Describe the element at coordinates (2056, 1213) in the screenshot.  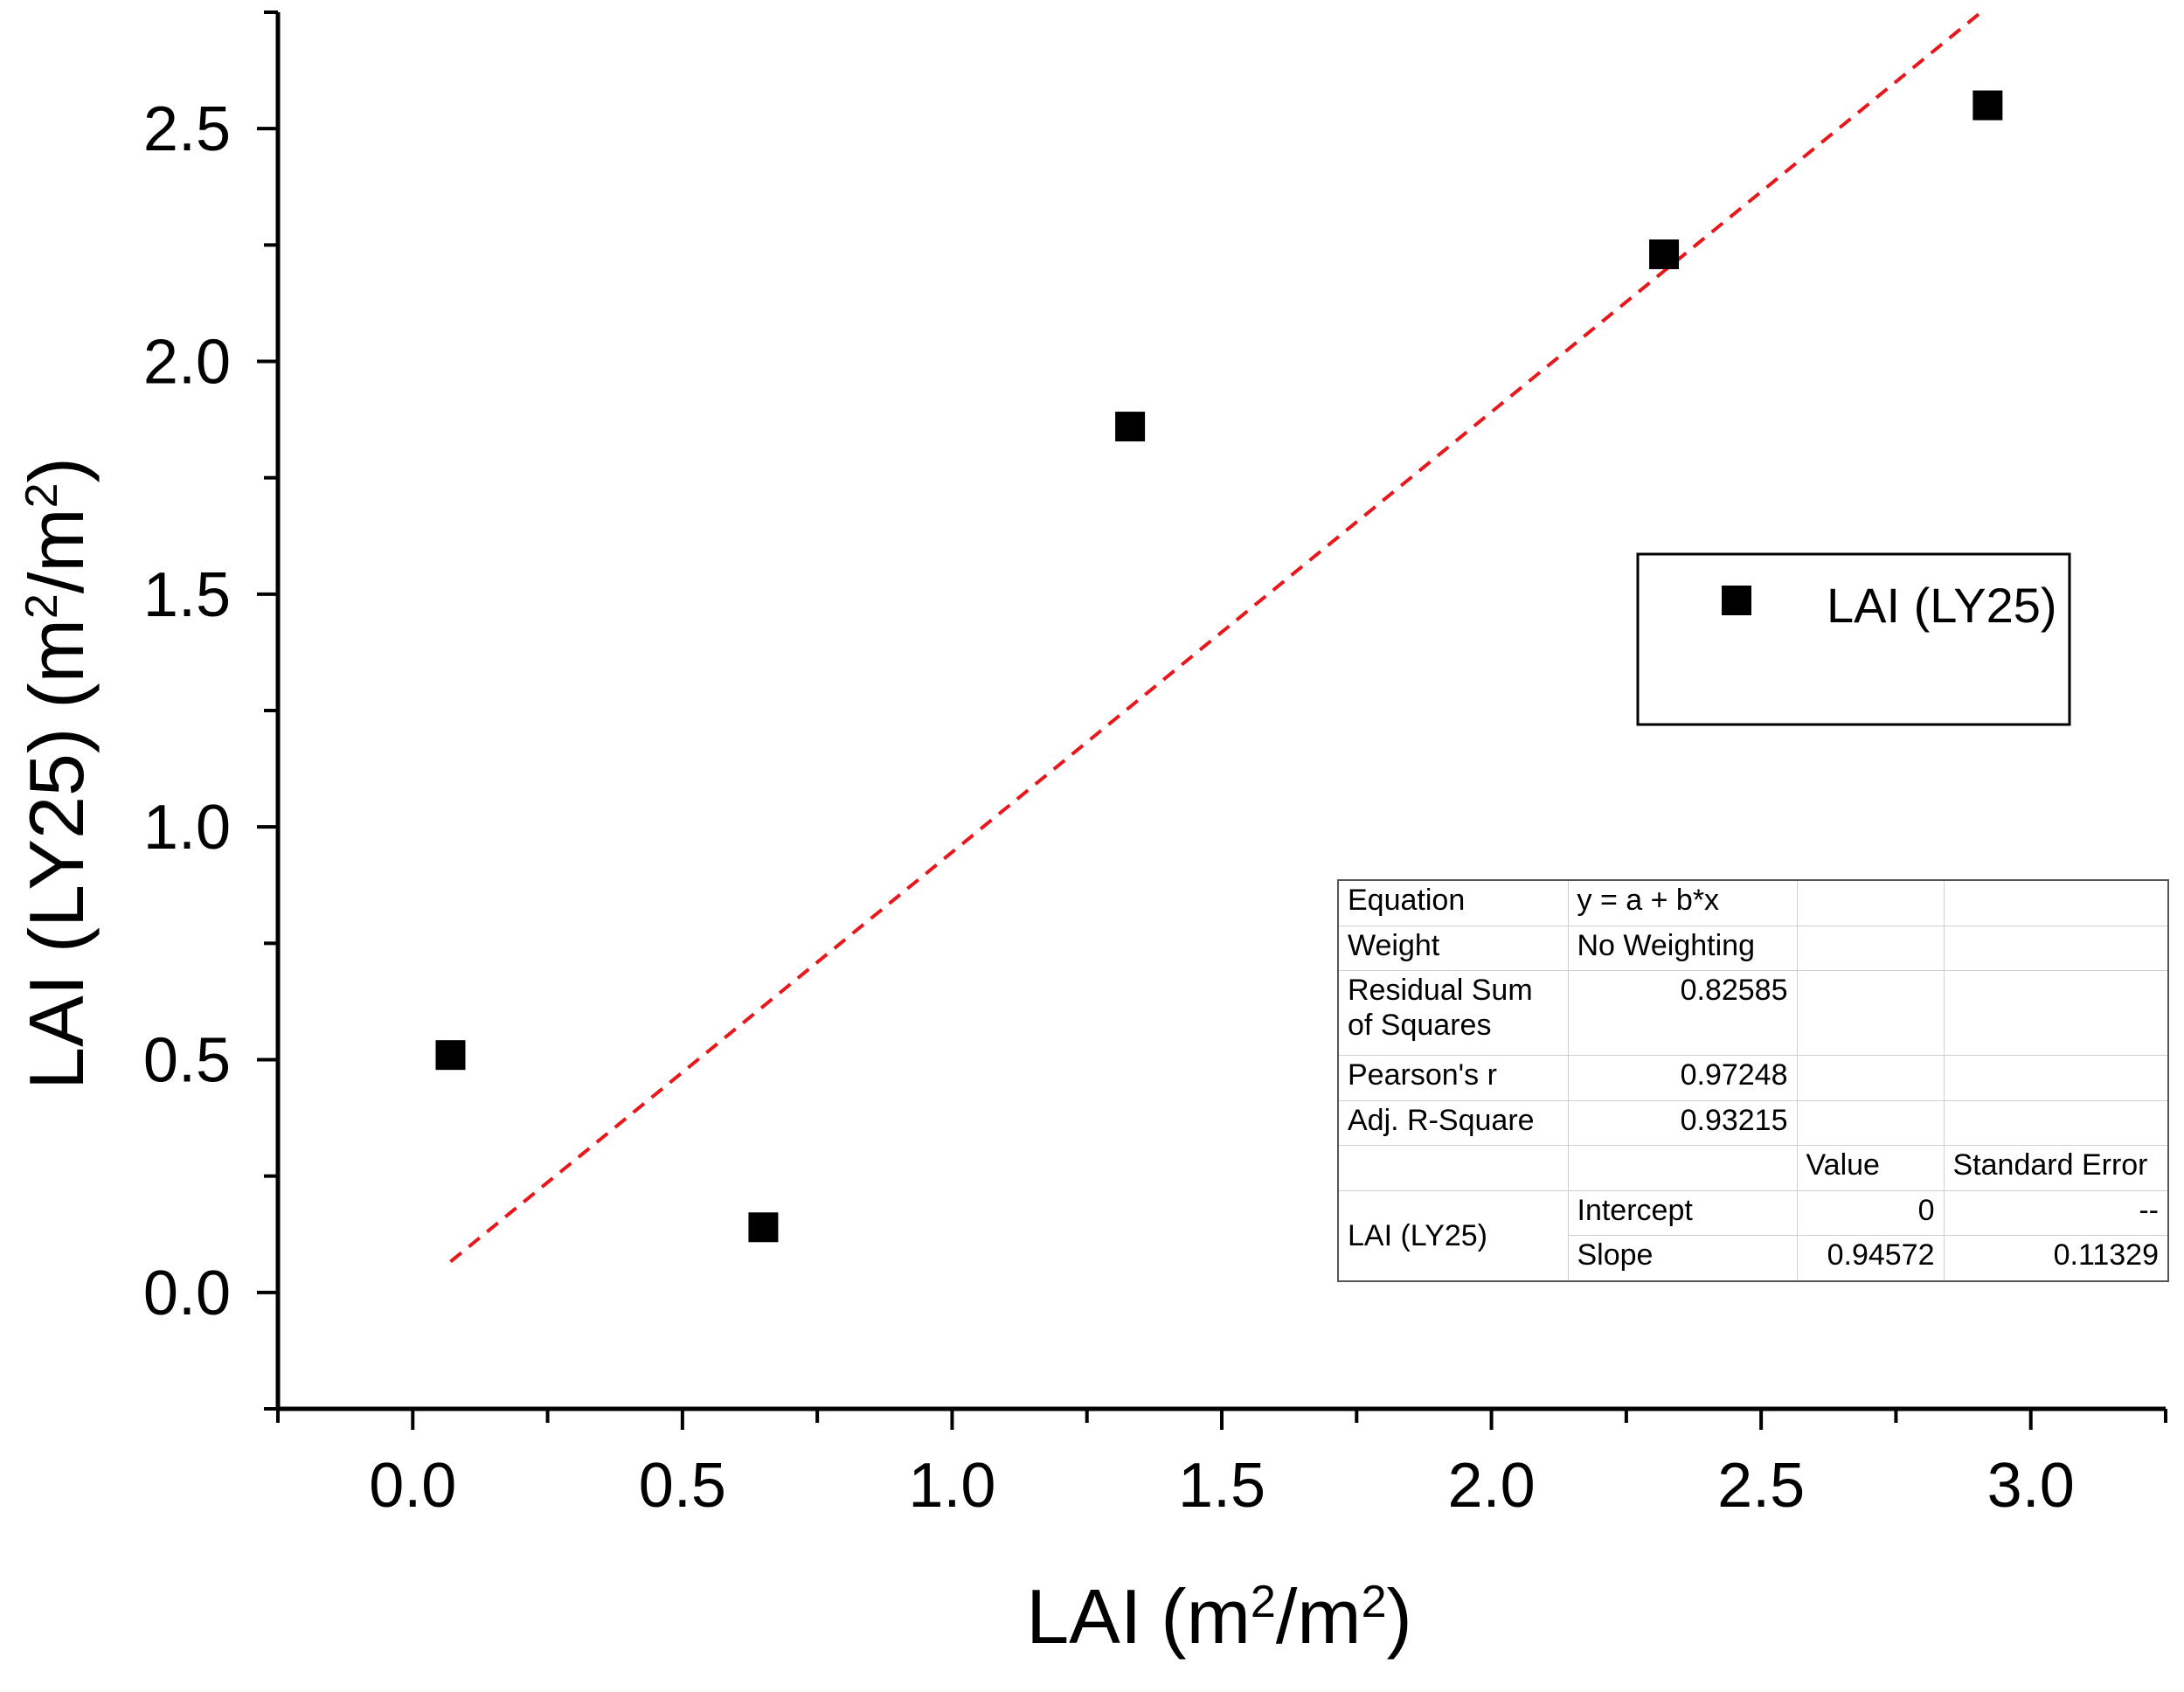
I see `stats-param-std-error: --` at that location.